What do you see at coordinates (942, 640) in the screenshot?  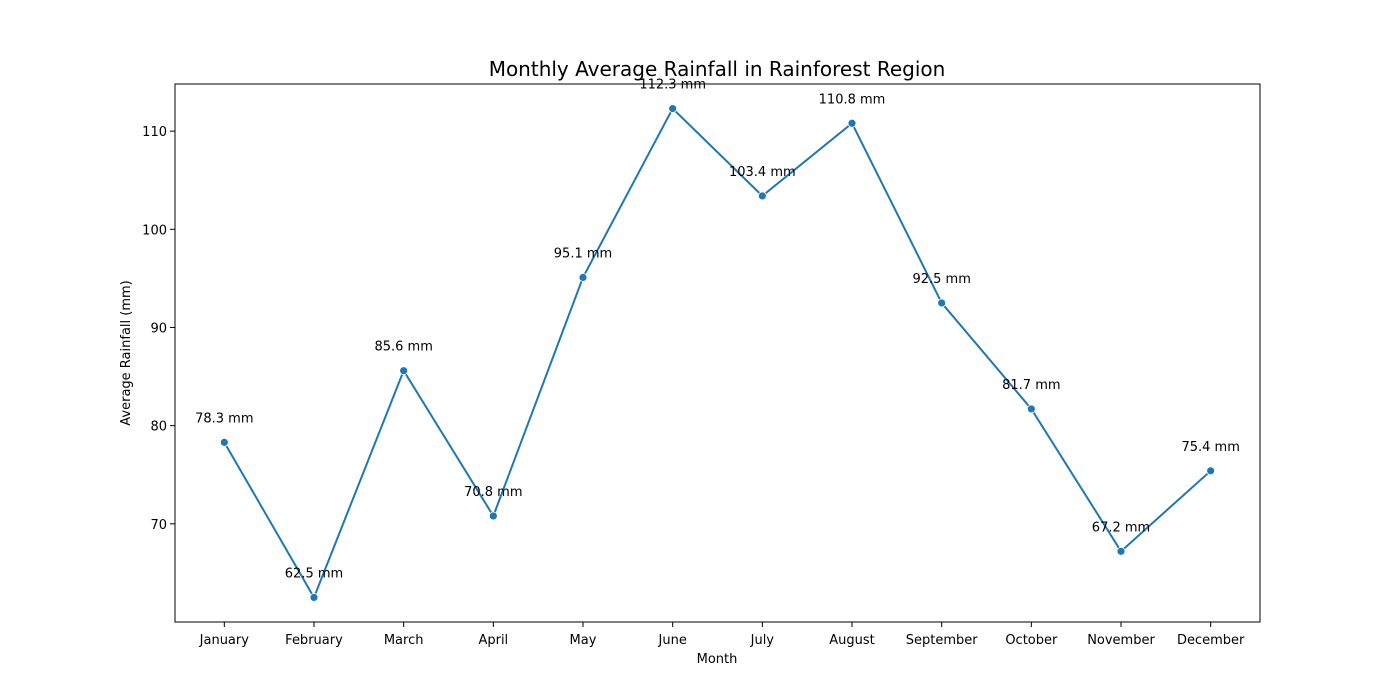 I see `x-tick-label: September` at bounding box center [942, 640].